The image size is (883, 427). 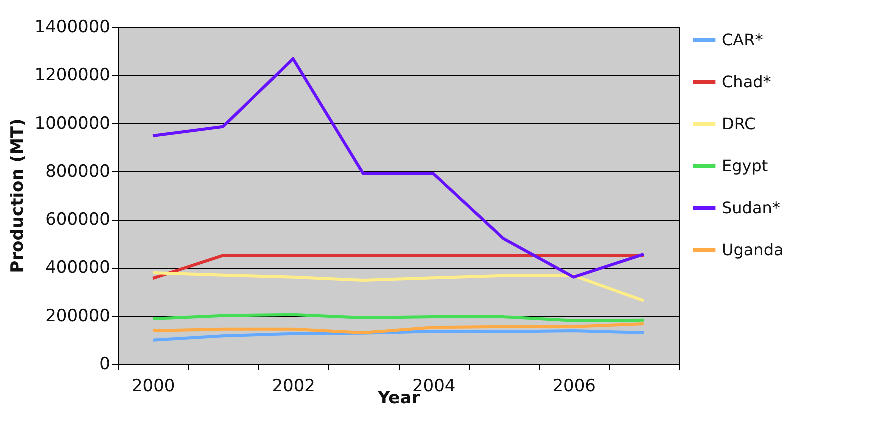 I want to click on y-tick-label: 400000, so click(x=78, y=268).